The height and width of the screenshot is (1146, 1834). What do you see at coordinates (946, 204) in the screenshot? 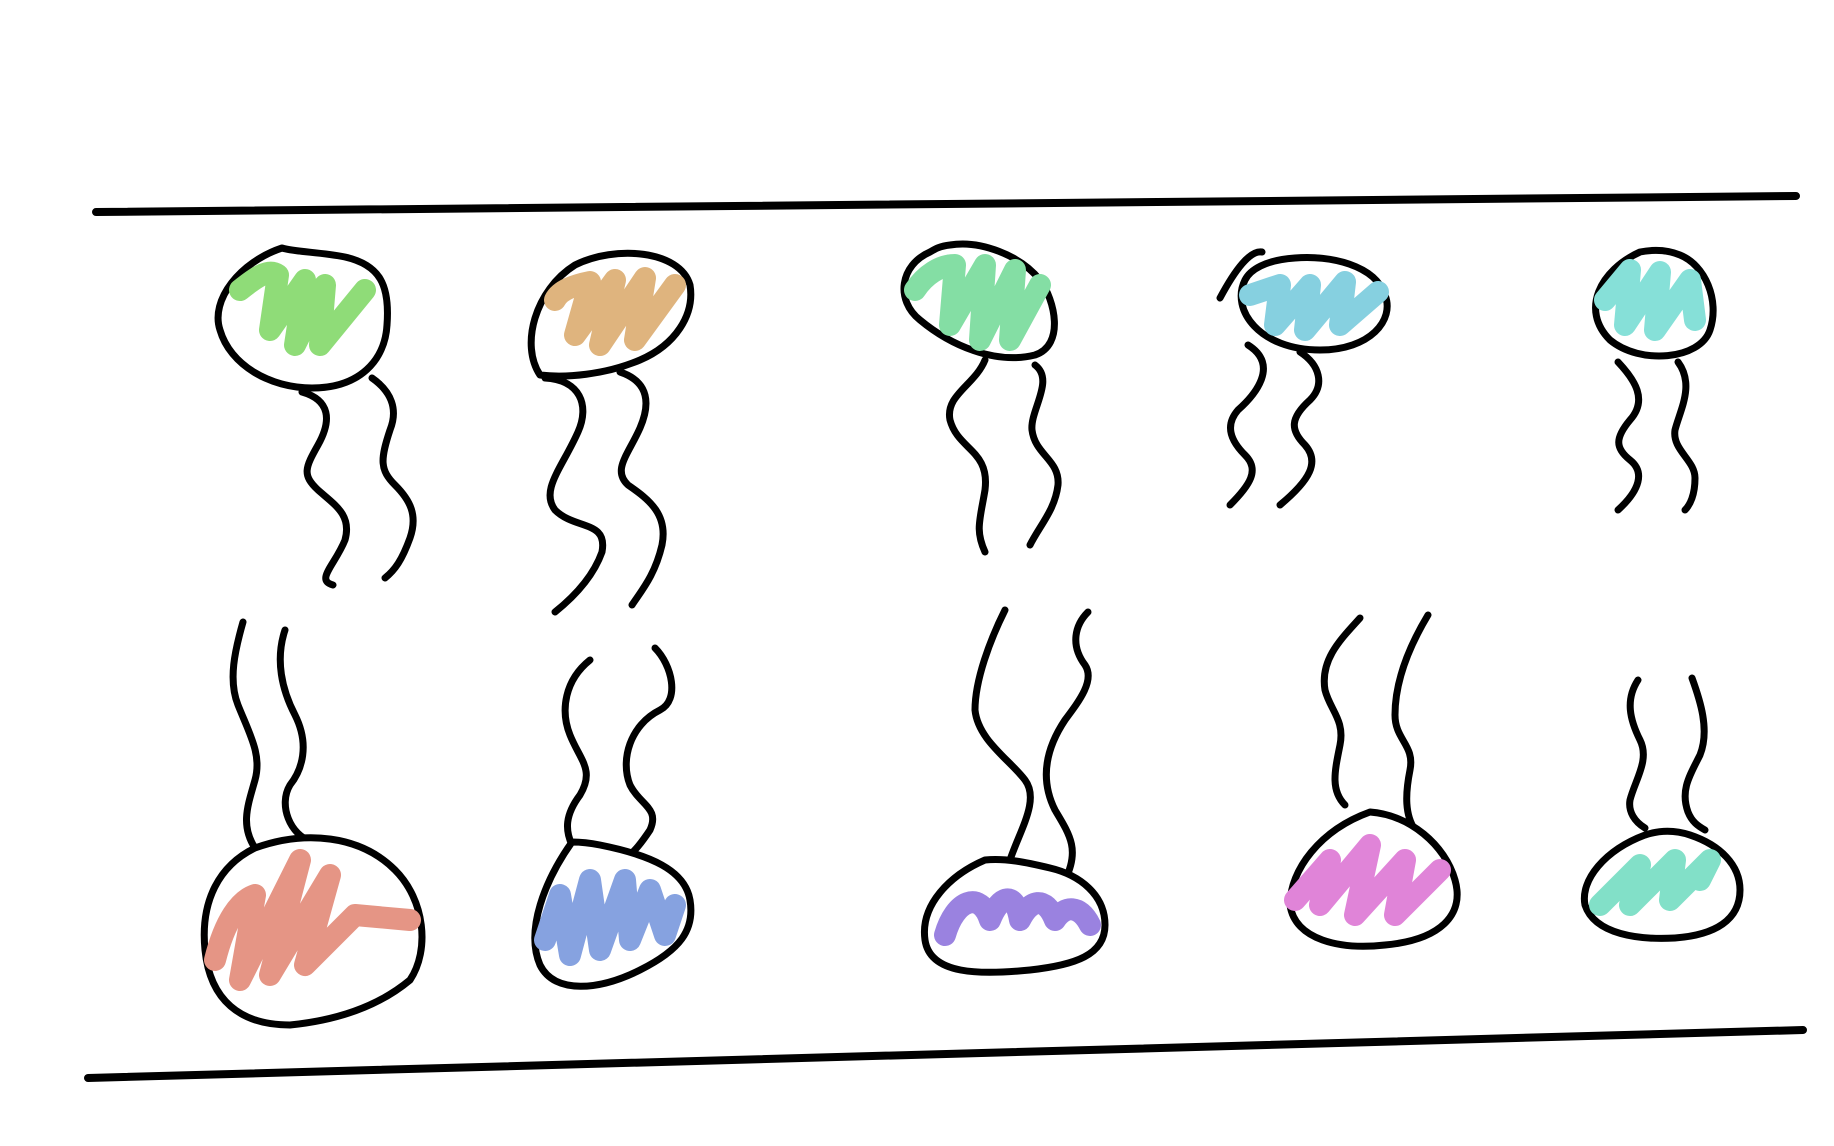
I see `top-boundary-line` at bounding box center [946, 204].